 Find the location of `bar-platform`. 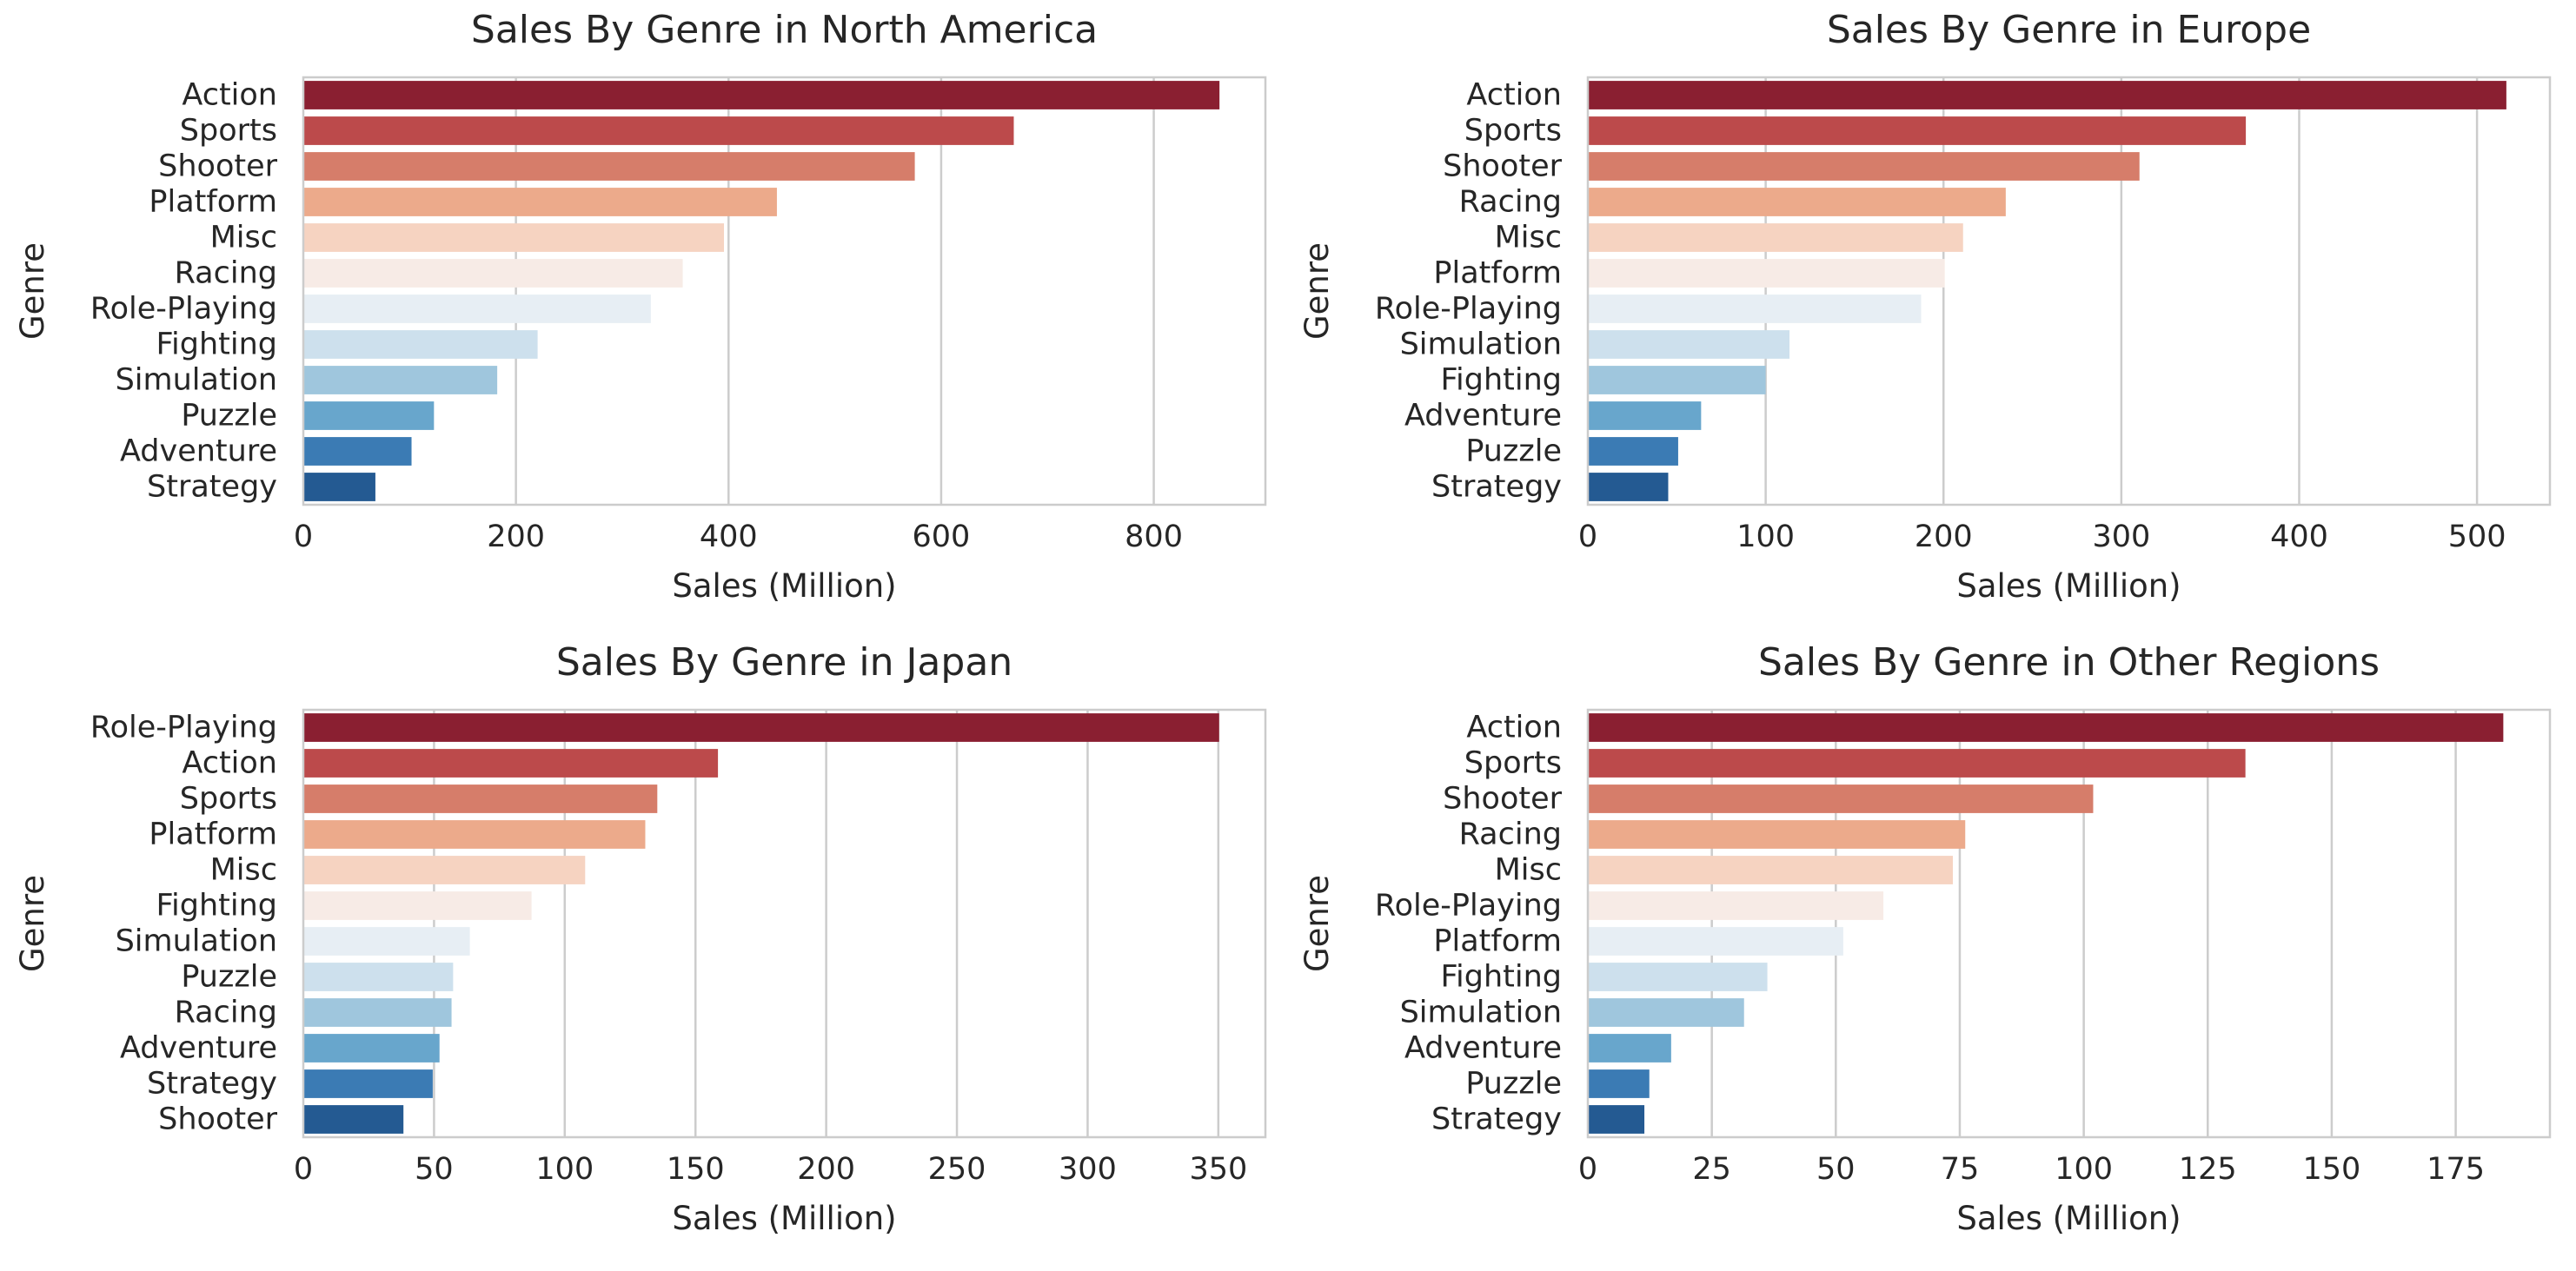

bar-platform is located at coordinates (1715, 941).